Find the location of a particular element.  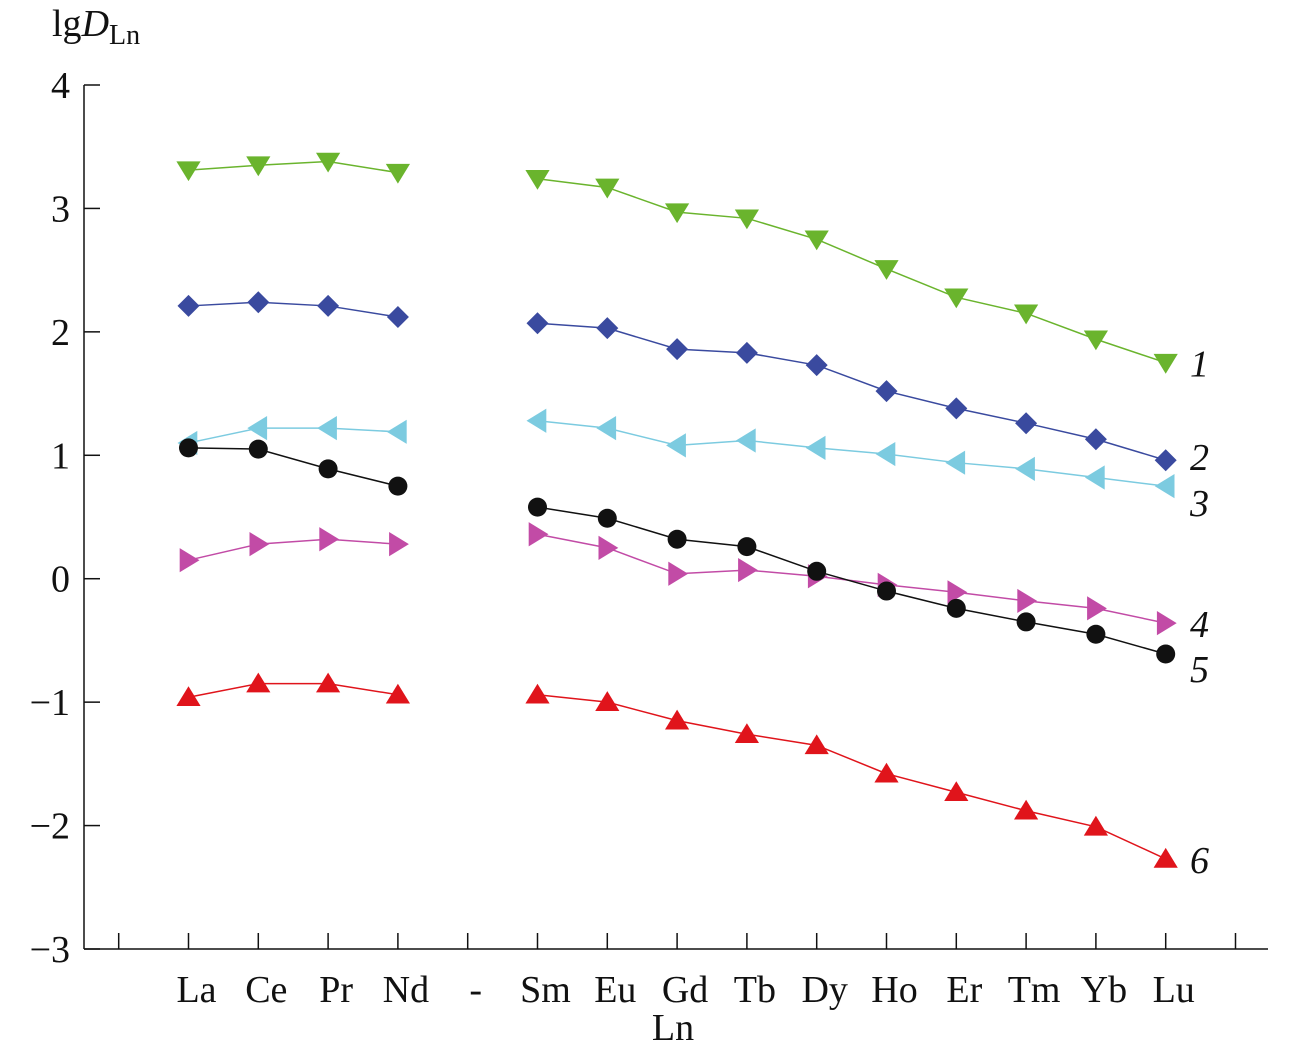

y-tick-label: 4 is located at coordinates (60, 86).